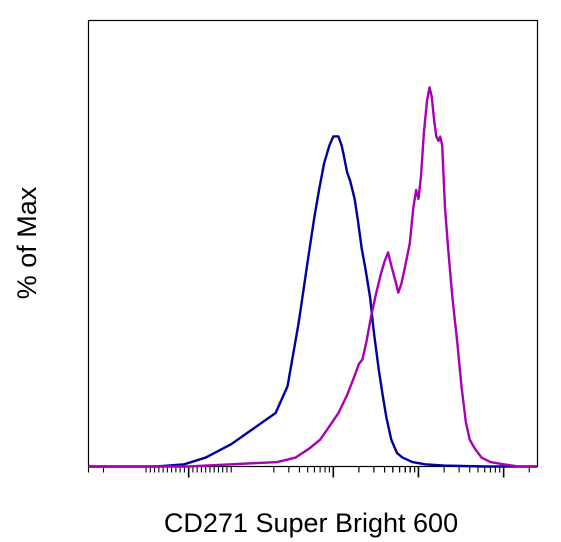 This screenshot has height=542, width=561. Describe the element at coordinates (311, 523) in the screenshot. I see `x-axis-label: CD271 Super Bright 600` at that location.